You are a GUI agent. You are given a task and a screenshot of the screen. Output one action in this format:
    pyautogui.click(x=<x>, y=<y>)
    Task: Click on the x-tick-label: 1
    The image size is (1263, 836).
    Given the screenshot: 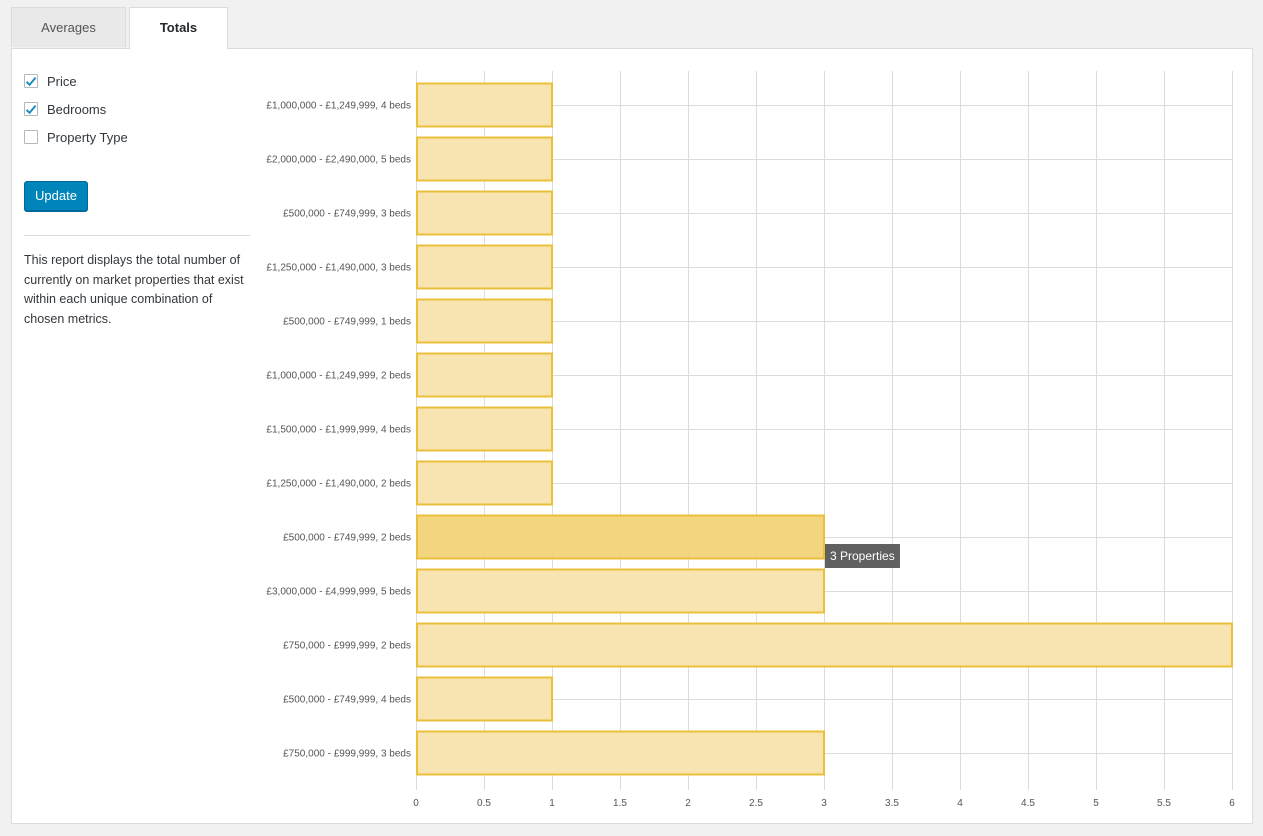 What is the action you would take?
    pyautogui.click(x=552, y=803)
    